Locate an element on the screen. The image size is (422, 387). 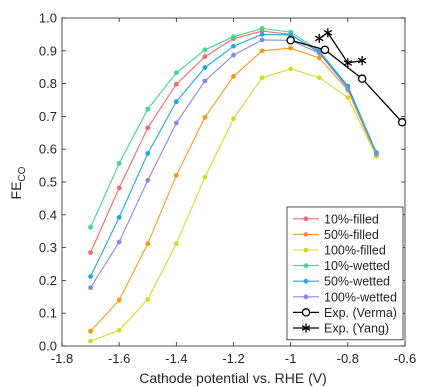
legend-label: 10%-filled is located at coordinates (351, 219).